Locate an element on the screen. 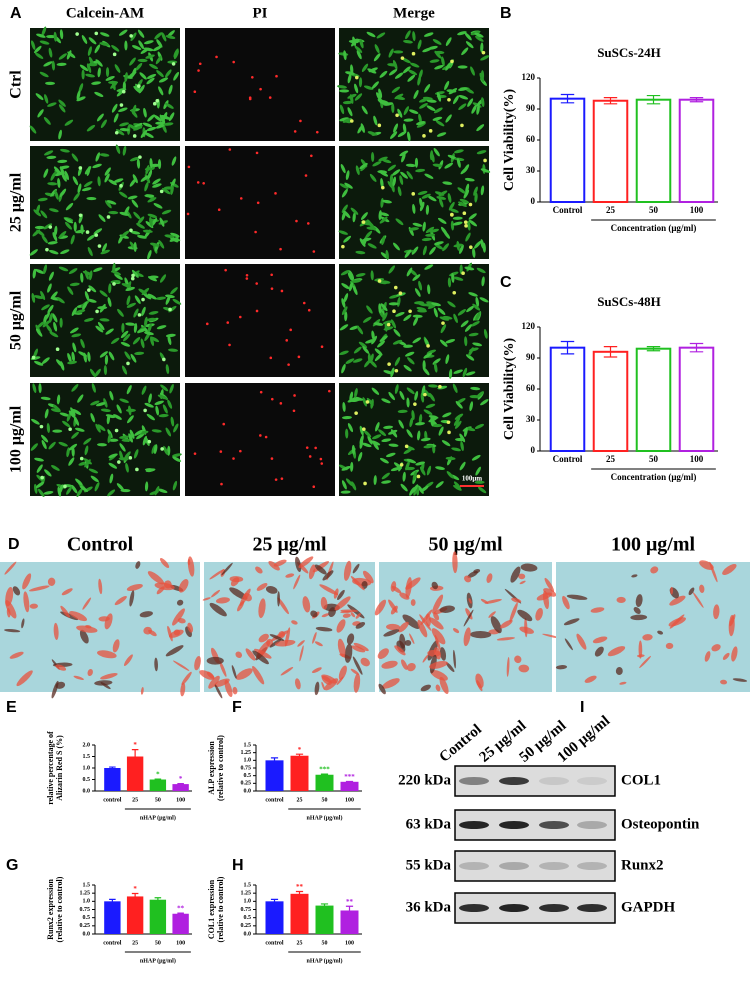 Image resolution: width=750 pixels, height=997 pixels. blot is located at coordinates (535, 781).